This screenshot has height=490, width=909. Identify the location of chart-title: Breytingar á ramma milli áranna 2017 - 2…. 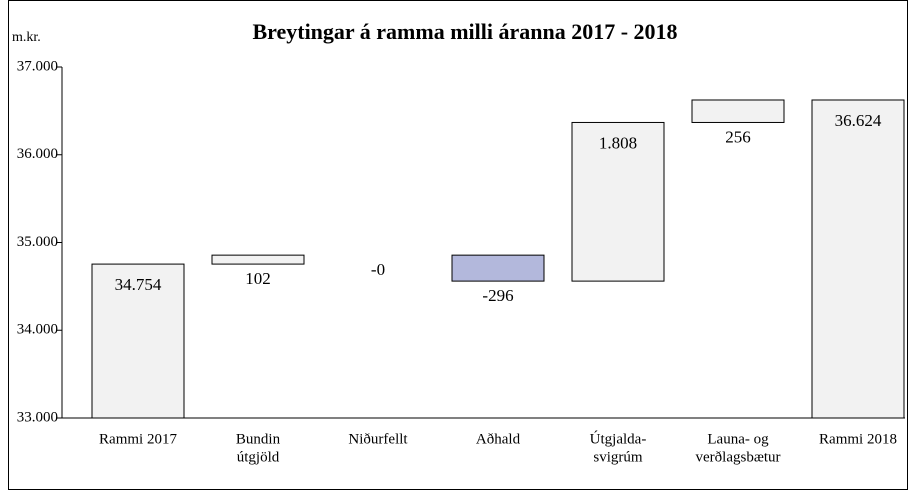
(464, 31).